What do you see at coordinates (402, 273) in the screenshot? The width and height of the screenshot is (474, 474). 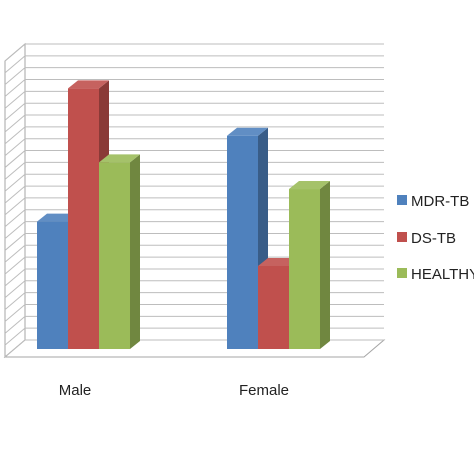 I see `legend-swatch-healthy` at bounding box center [402, 273].